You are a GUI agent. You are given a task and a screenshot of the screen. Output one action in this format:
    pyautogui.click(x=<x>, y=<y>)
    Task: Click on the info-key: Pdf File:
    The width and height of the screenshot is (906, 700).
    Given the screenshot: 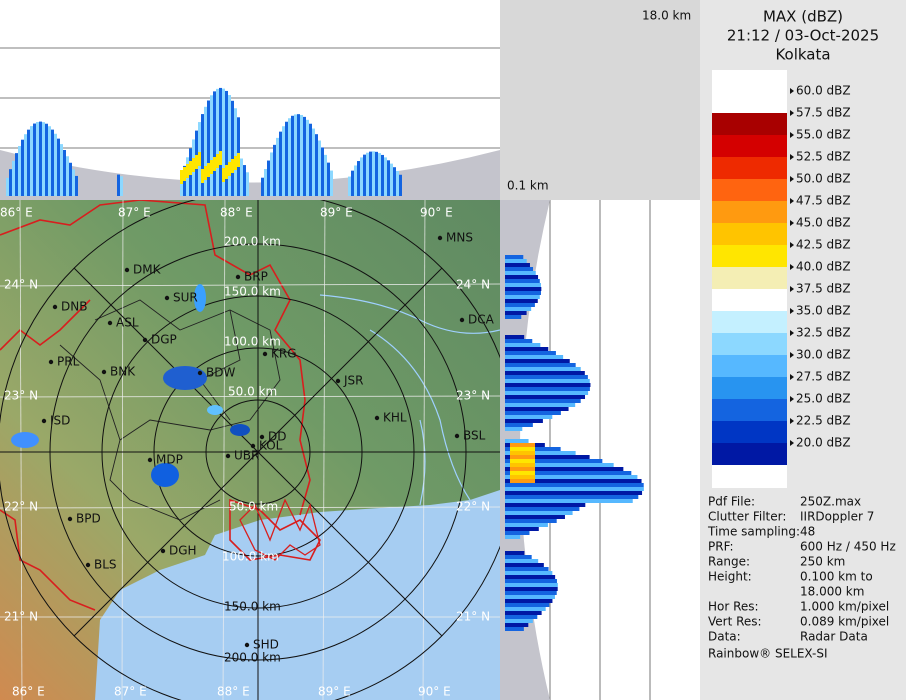 What is the action you would take?
    pyautogui.click(x=731, y=502)
    